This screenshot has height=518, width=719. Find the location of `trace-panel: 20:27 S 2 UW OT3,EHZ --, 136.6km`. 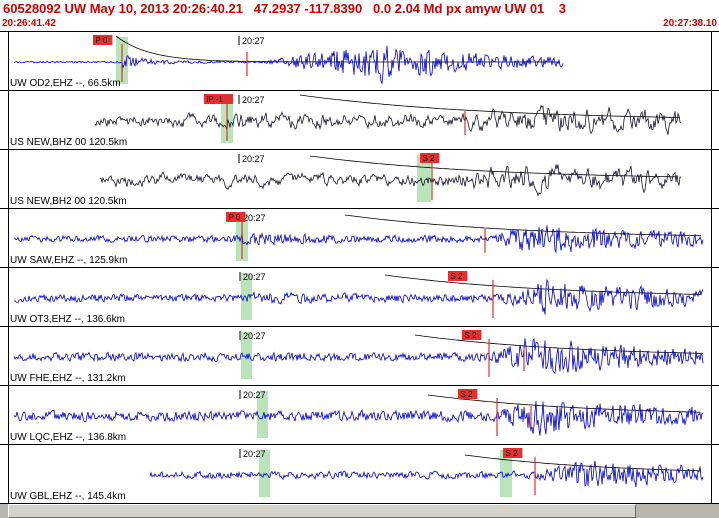

trace-panel: 20:27 S 2 UW OT3,EHZ --, 136.6km is located at coordinates (359, 297).